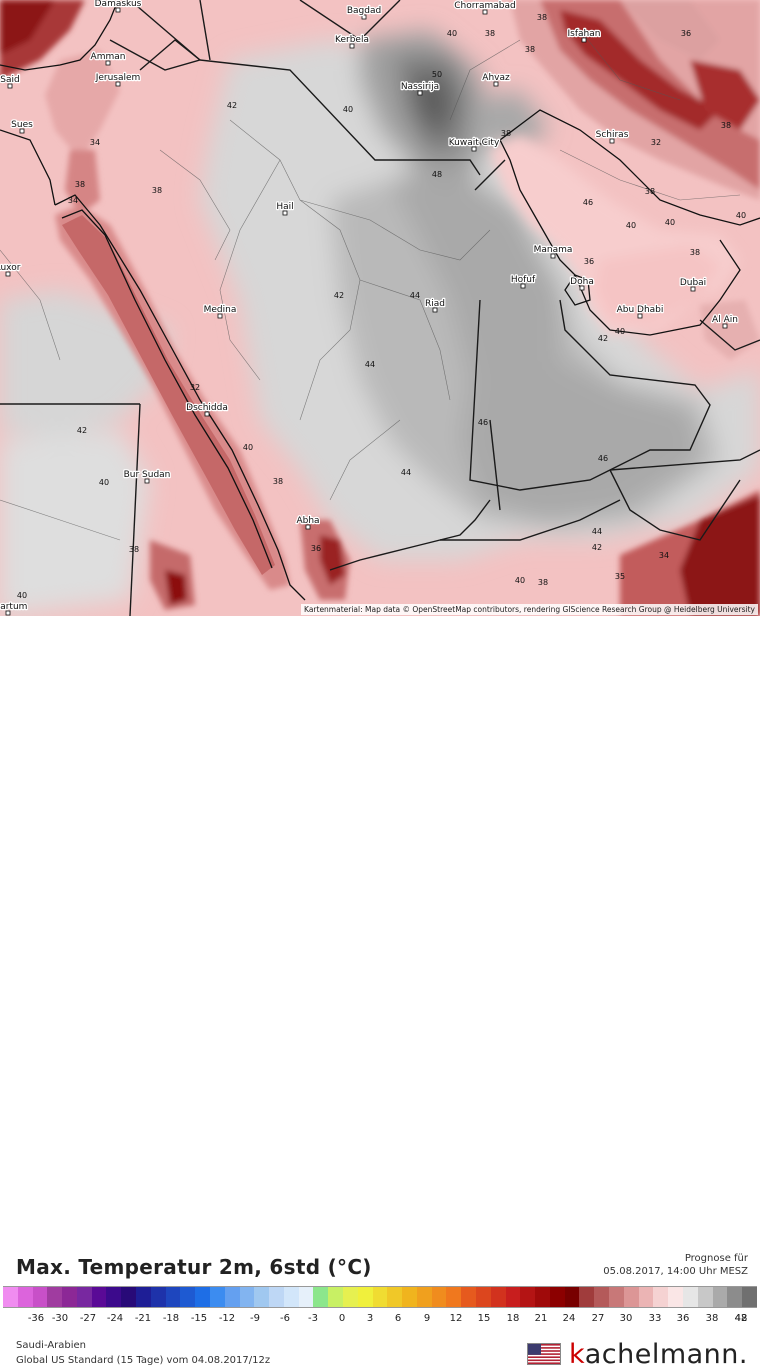 The width and height of the screenshot is (760, 1370). Describe the element at coordinates (285, 1318) in the screenshot. I see `colorbar-tick-label: -6` at that location.